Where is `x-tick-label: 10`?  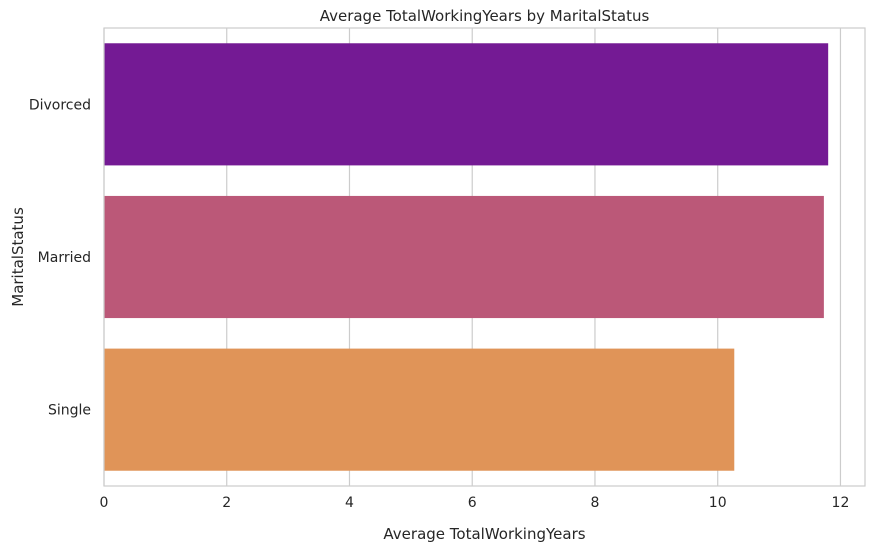 x-tick-label: 10 is located at coordinates (718, 503).